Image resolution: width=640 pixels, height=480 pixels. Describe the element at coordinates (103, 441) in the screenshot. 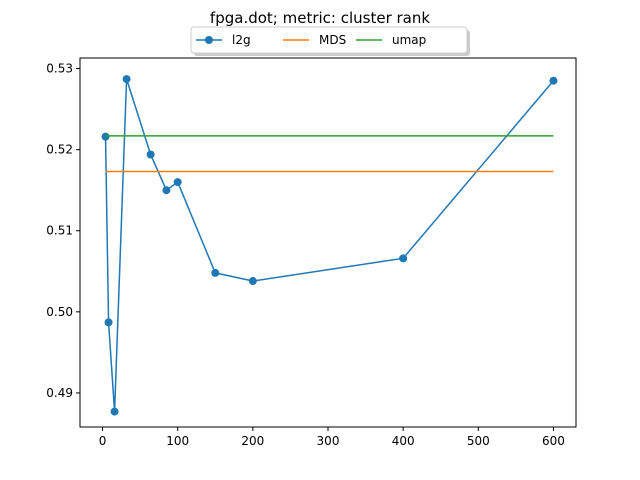

I see `x-tick-label: 0` at that location.